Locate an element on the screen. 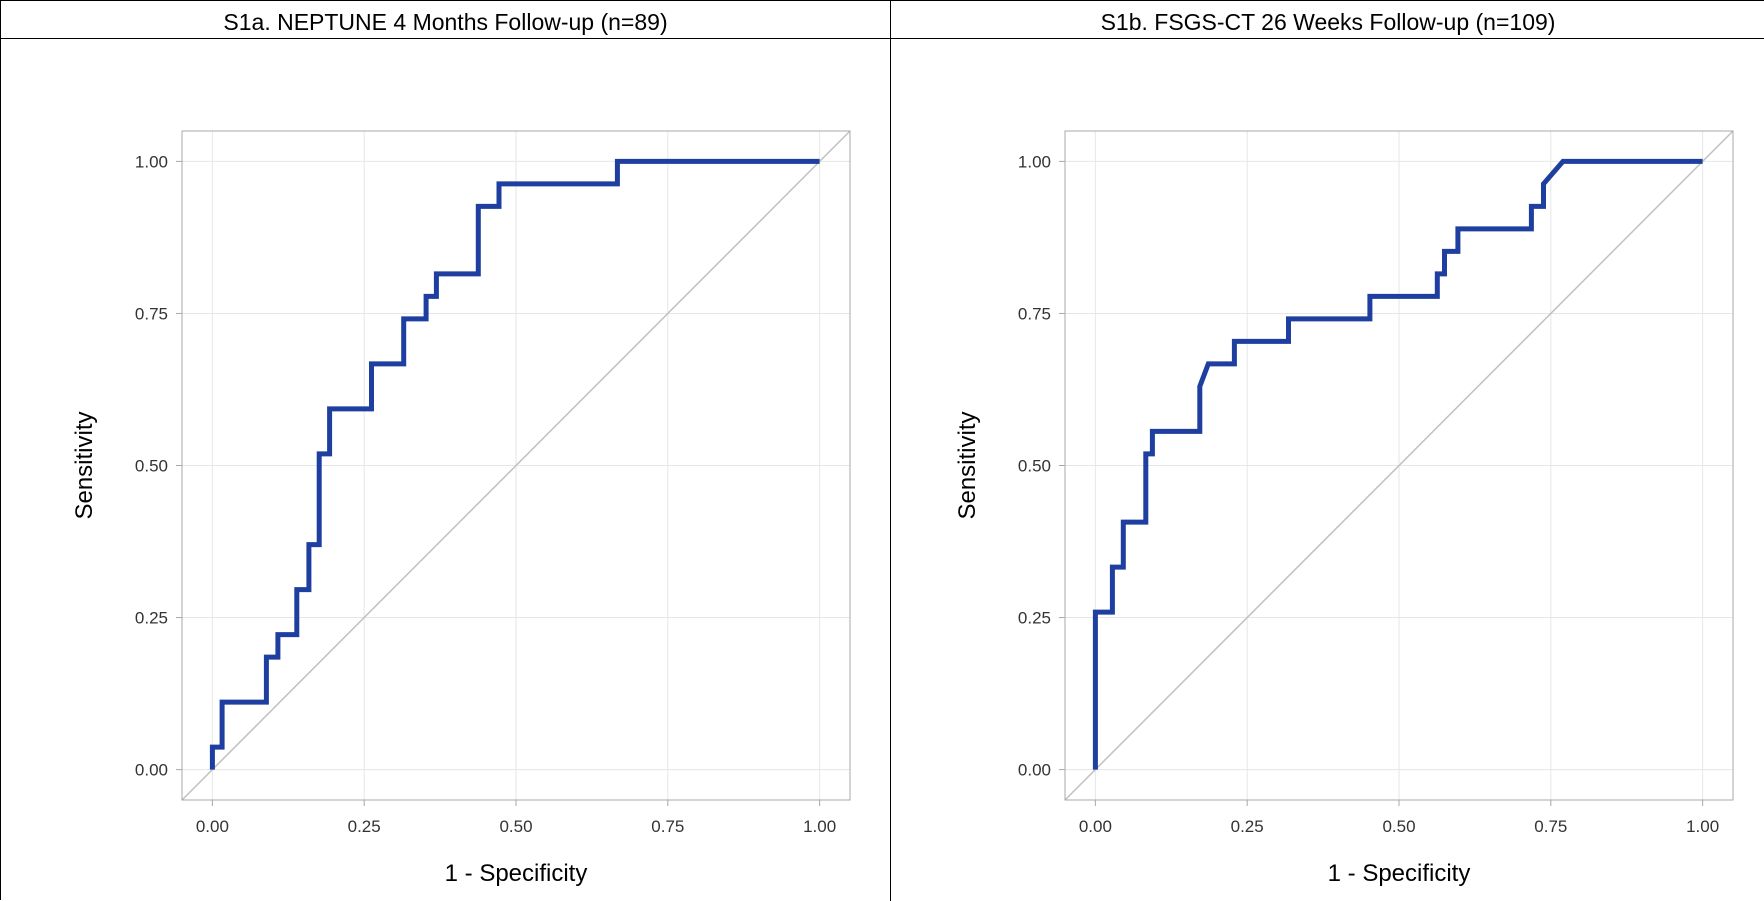 Image resolution: width=1764 pixels, height=901 pixels. panel-title: S1b. FSGS-CT 26 Weeks Follow-up (n=109) is located at coordinates (1327, 20).